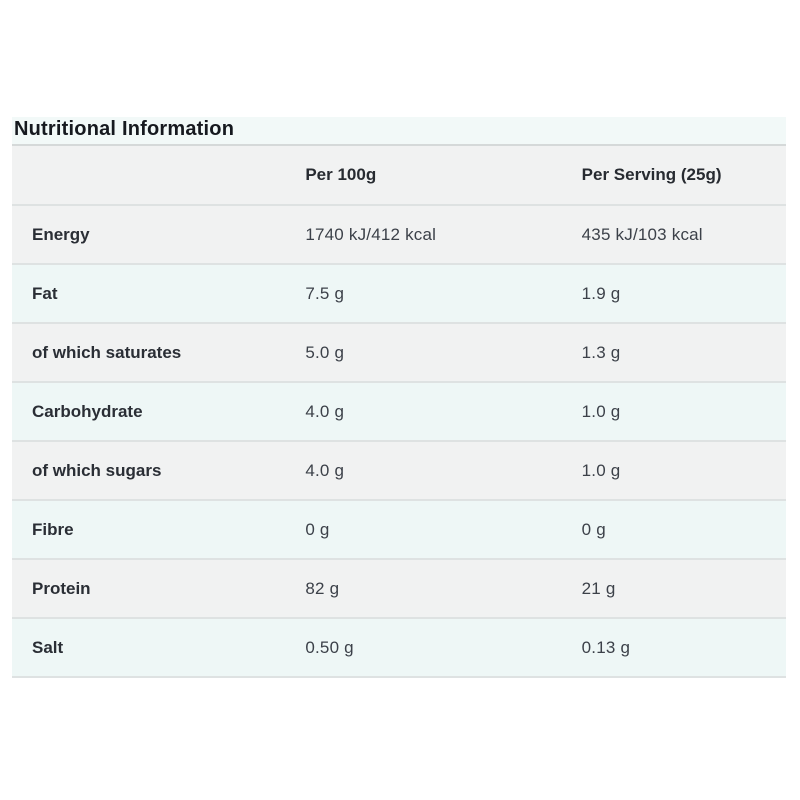 The width and height of the screenshot is (800, 800). I want to click on column-header-per-100g: Per 100g, so click(443, 176).